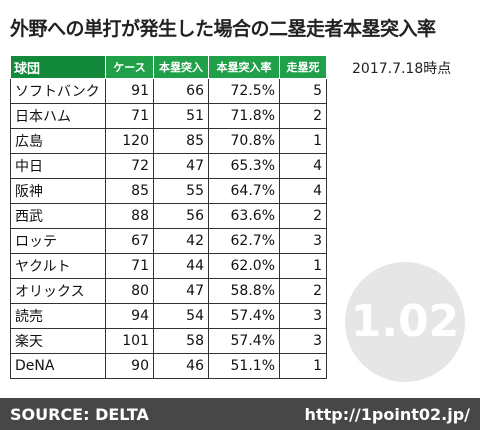 This screenshot has height=430, width=480. What do you see at coordinates (244, 141) in the screenshot?
I see `table-cell: 70.8%` at bounding box center [244, 141].